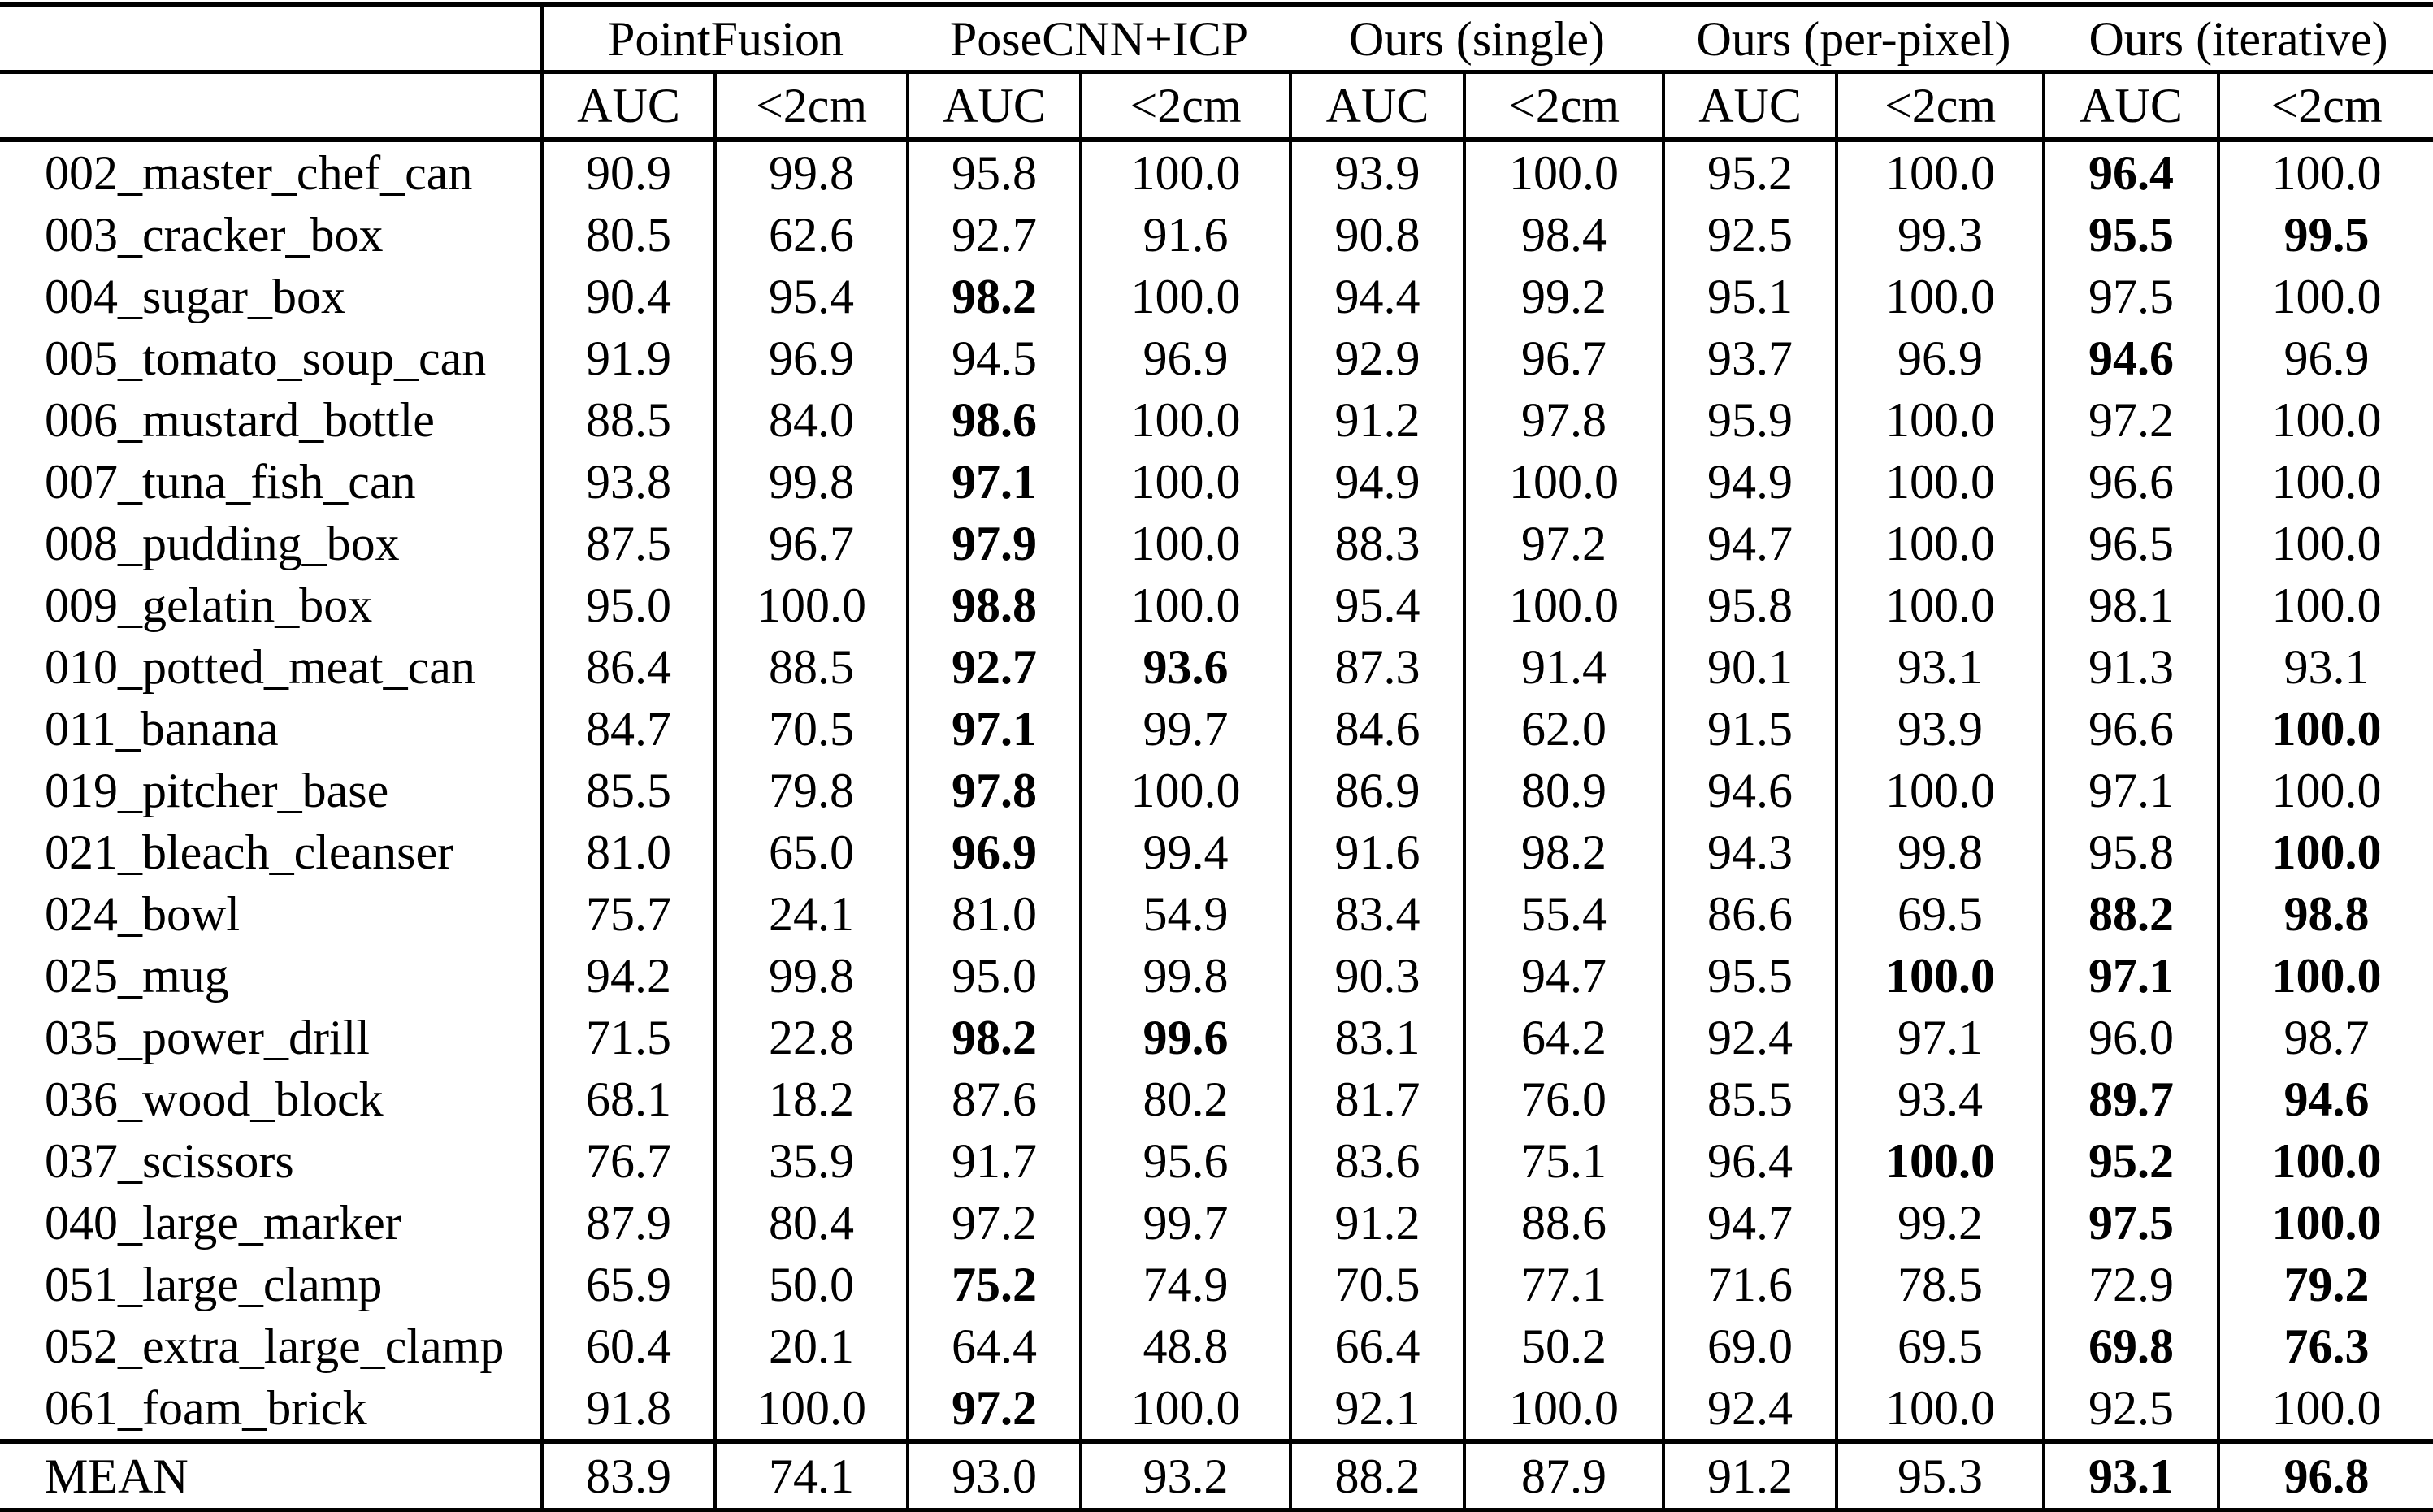 This screenshot has height=1512, width=2433. I want to click on value-cell: 55.4, so click(1563, 914).